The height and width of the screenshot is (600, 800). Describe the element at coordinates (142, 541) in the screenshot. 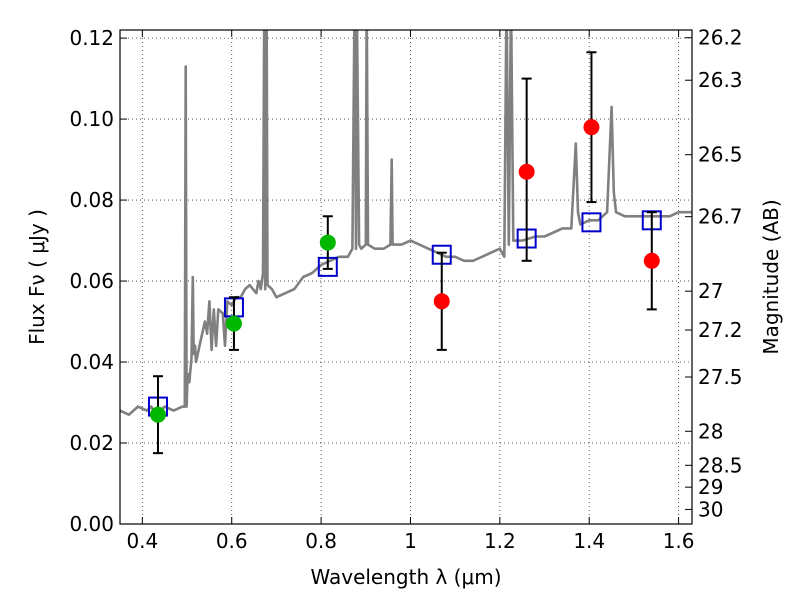

I see `x-tick-label: 0.4` at that location.